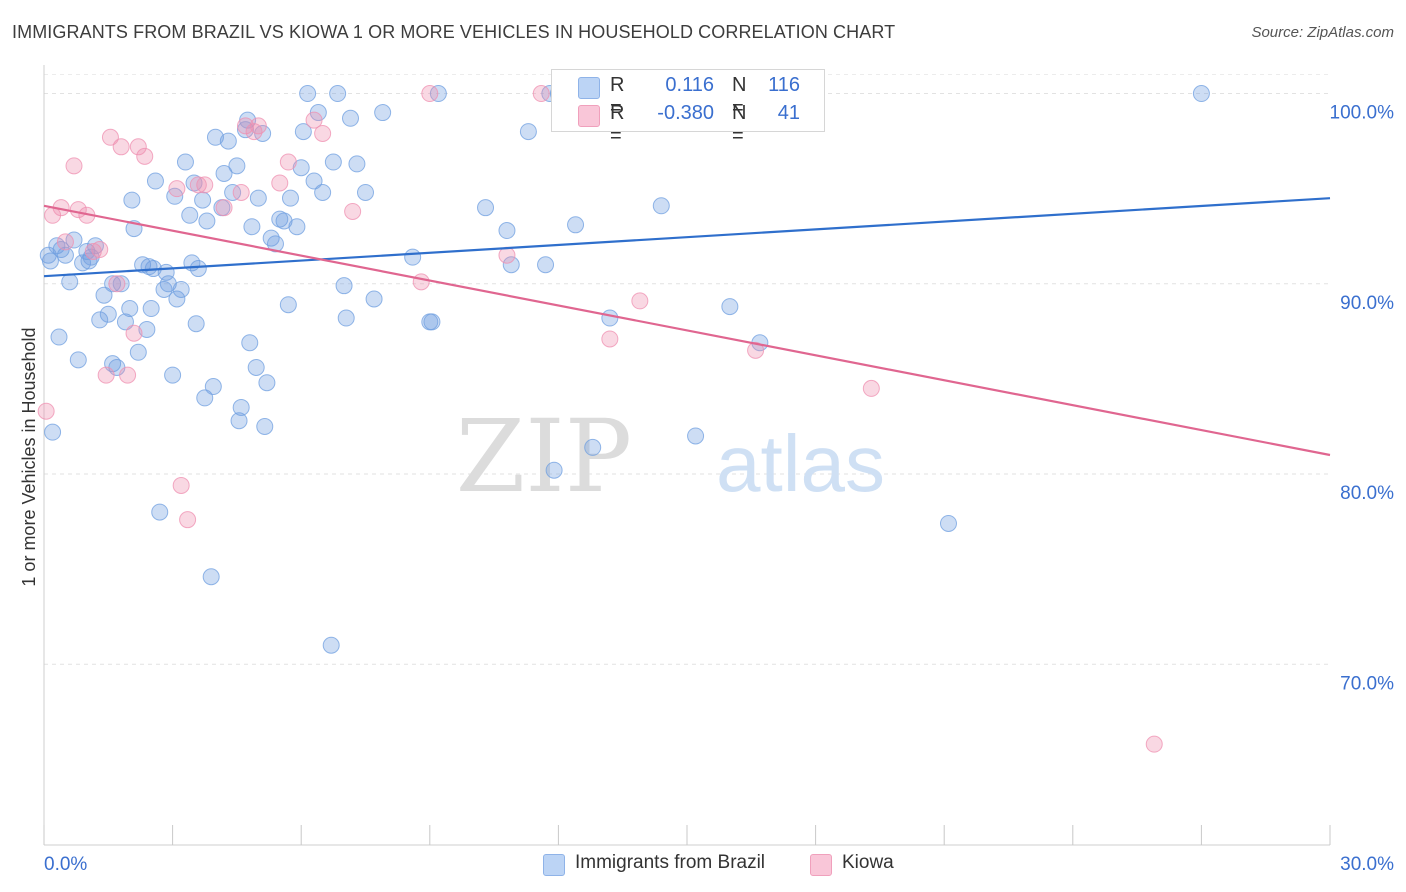 Image resolution: width=1406 pixels, height=892 pixels. I want to click on bottom-legend-label: Kiowa, so click(868, 862).